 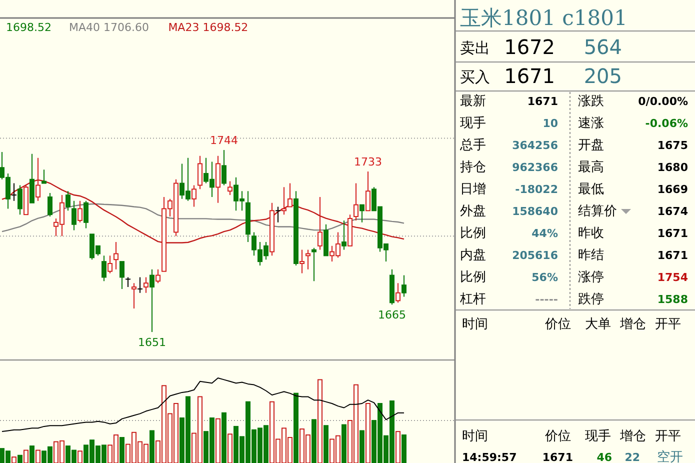 What do you see at coordinates (473, 167) in the screenshot?
I see `text: 持仓` at bounding box center [473, 167].